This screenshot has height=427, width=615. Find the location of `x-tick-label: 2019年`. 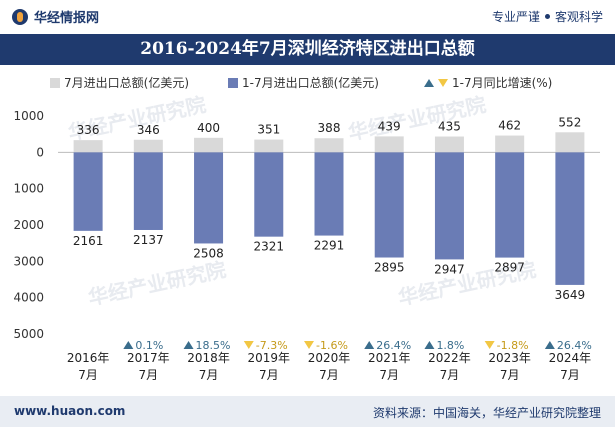

x-tick-label: 2019年 is located at coordinates (269, 358).